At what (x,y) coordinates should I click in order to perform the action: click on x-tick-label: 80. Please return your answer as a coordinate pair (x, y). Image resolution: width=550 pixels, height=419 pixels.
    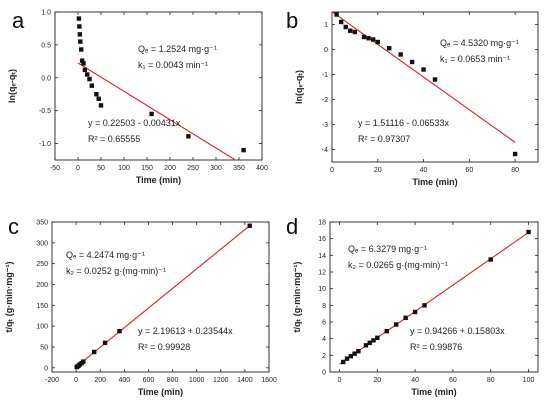
    Looking at the image, I should click on (515, 170).